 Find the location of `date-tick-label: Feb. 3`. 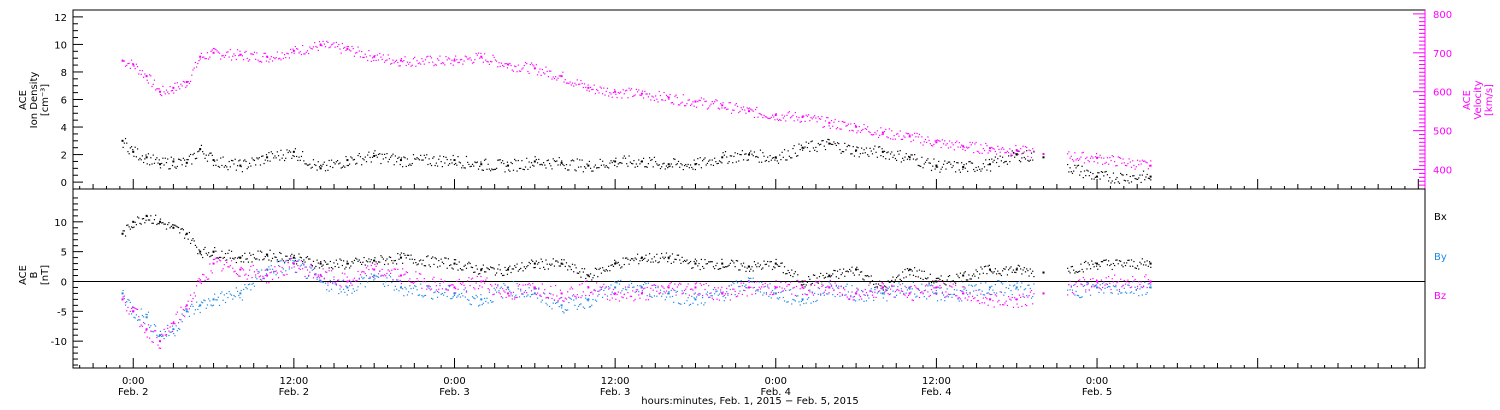

date-tick-label: Feb. 3 is located at coordinates (454, 392).